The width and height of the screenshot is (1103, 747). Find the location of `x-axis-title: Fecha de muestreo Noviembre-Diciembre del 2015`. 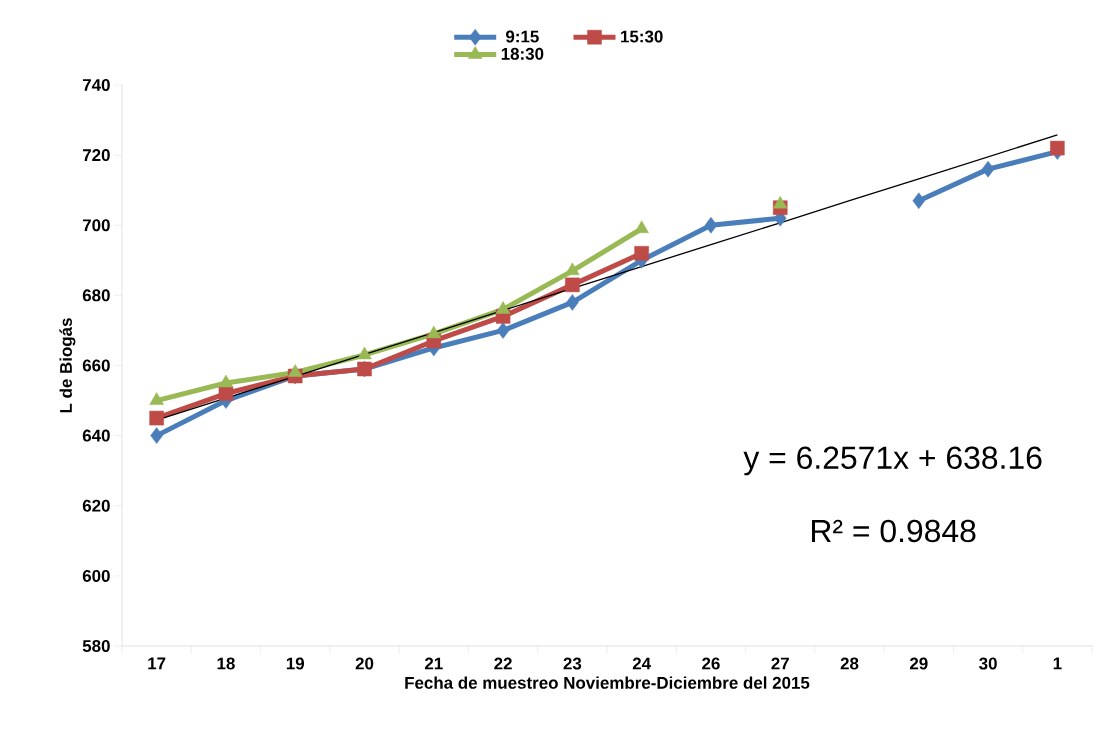

x-axis-title: Fecha de muestreo Noviembre-Diciembre del 2015 is located at coordinates (607, 682).